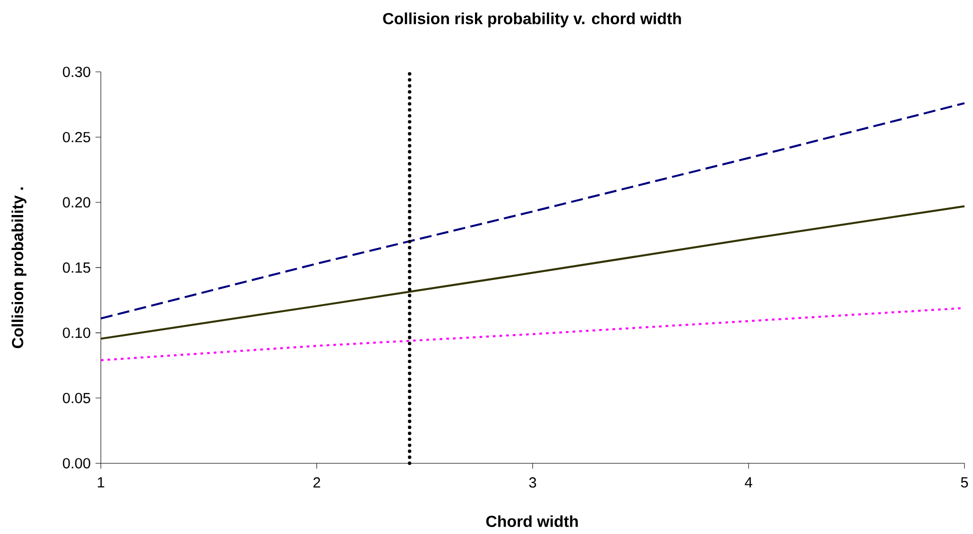  What do you see at coordinates (316, 482) in the screenshot?
I see `x-tick-label: 2` at bounding box center [316, 482].